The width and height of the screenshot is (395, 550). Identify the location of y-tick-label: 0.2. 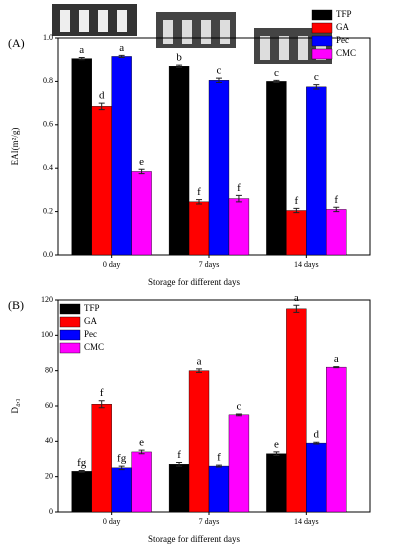
(48, 210).